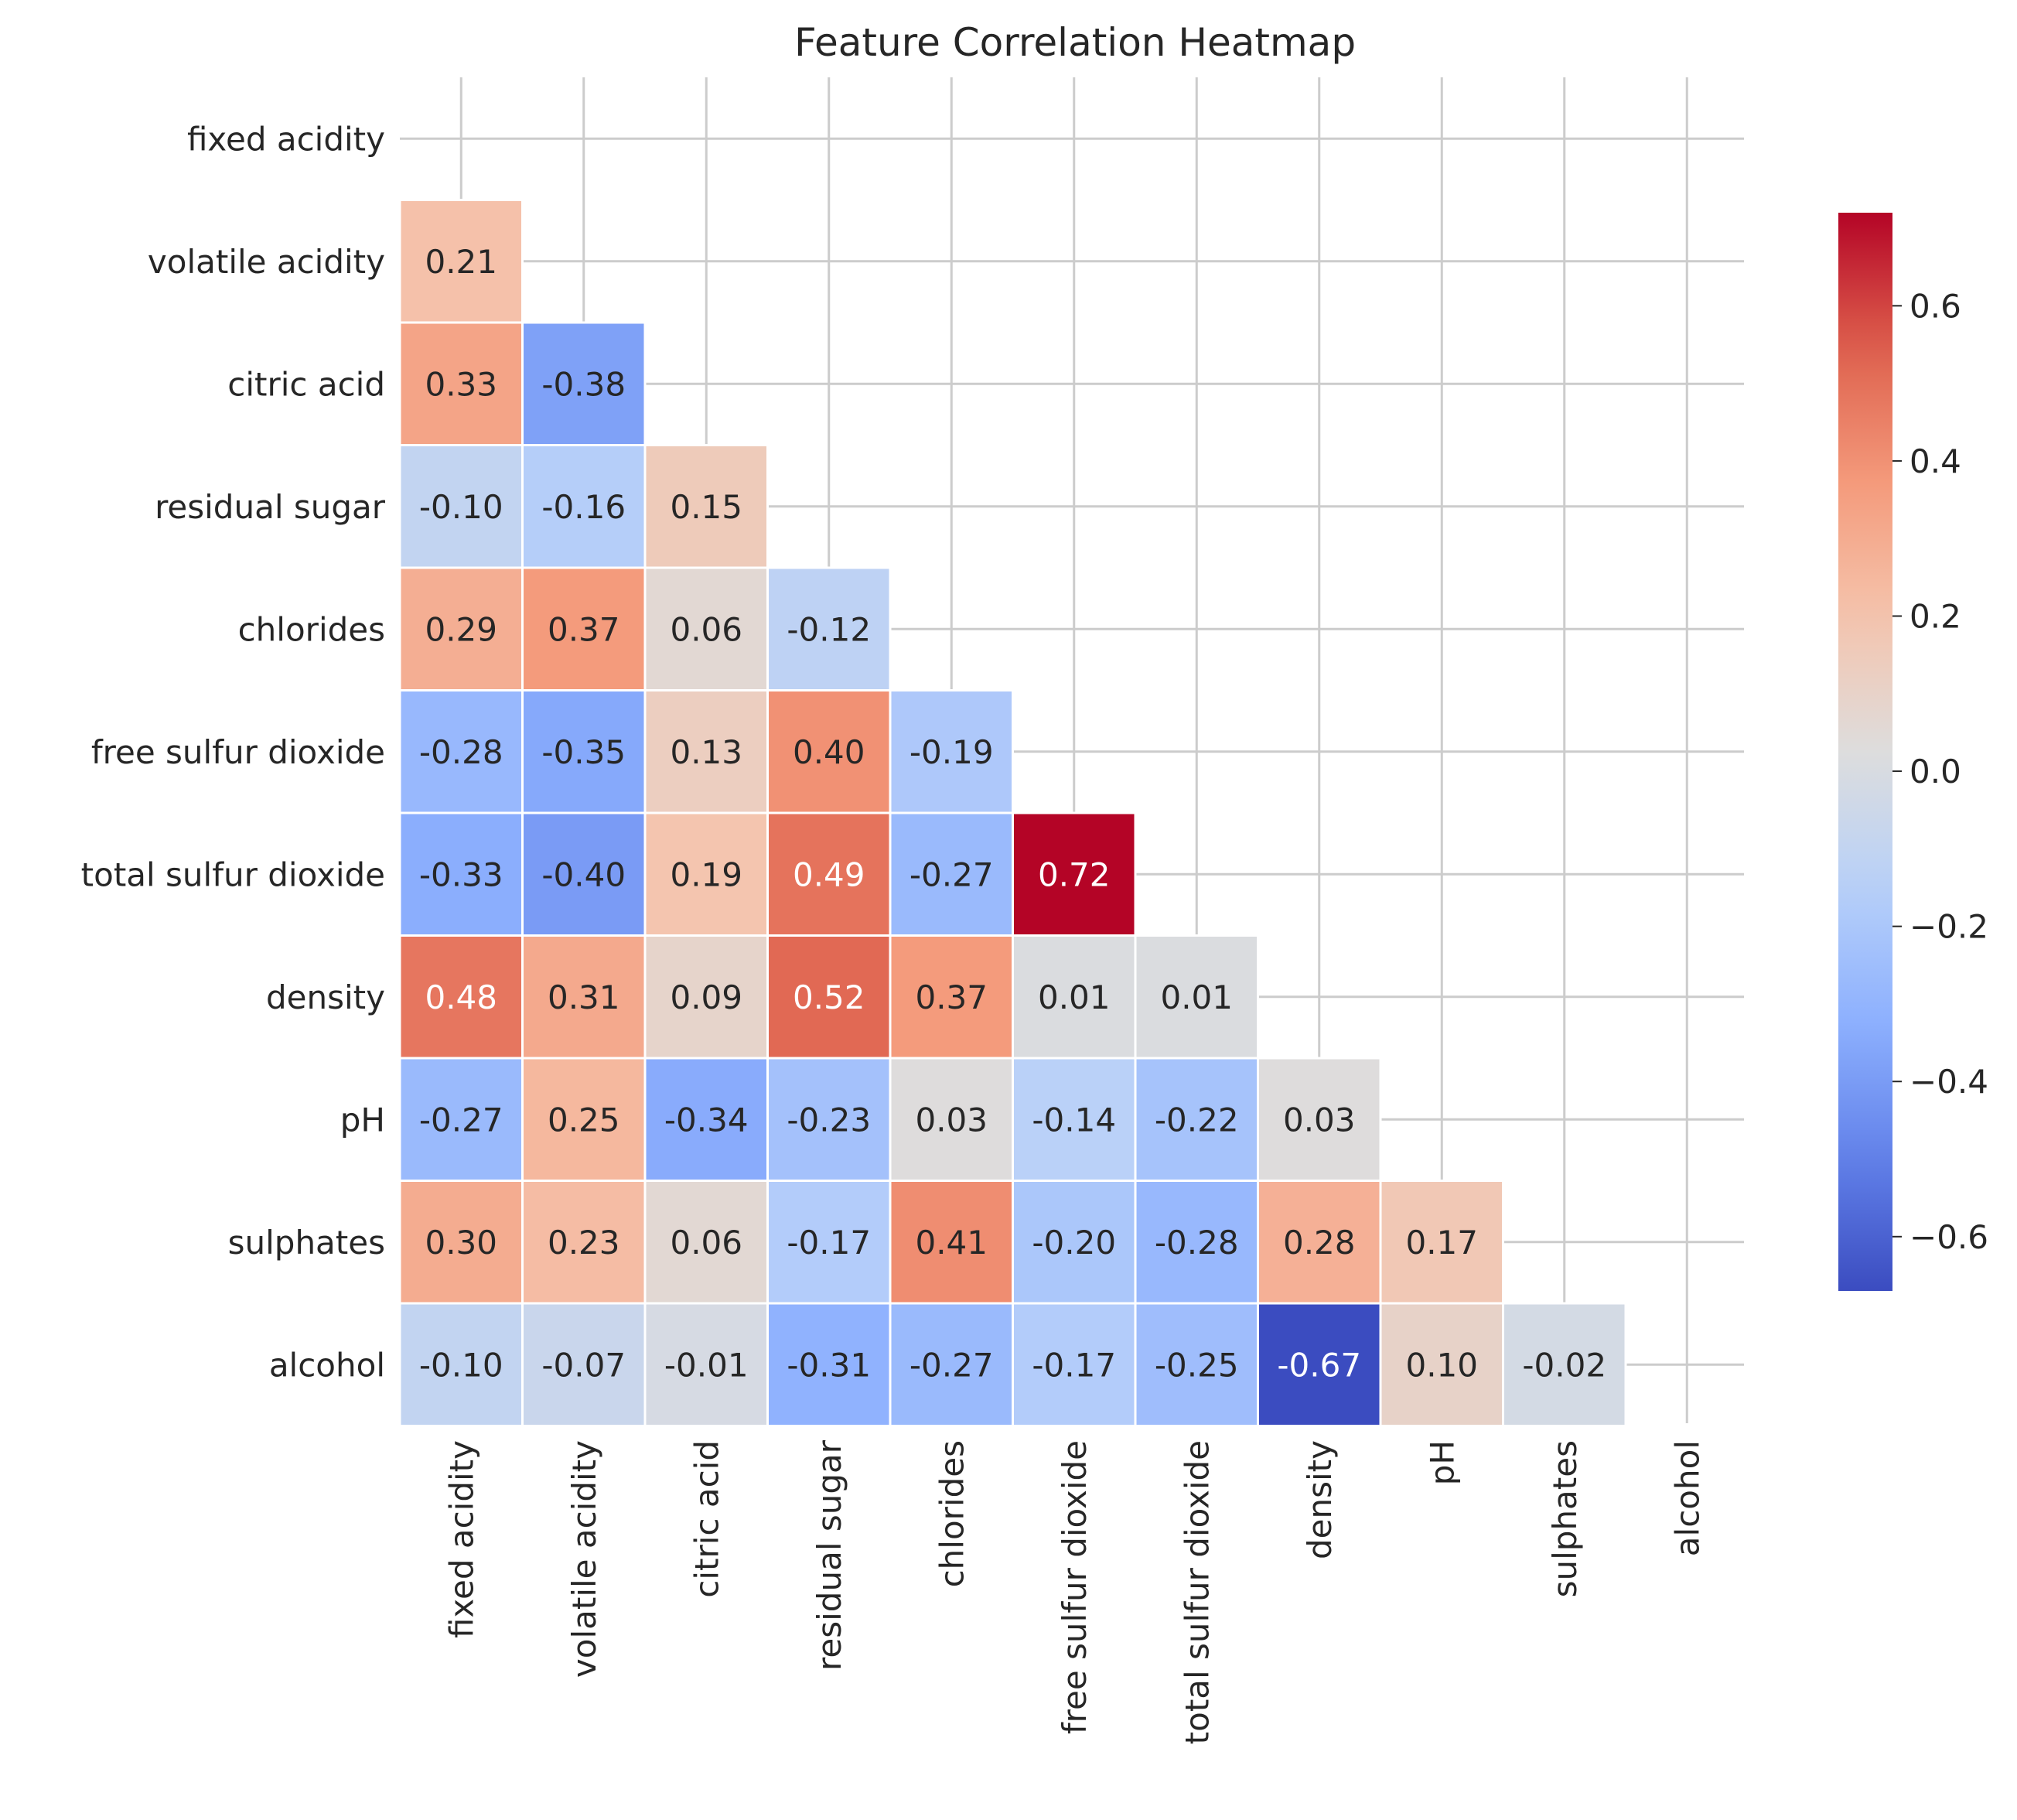 The height and width of the screenshot is (1820, 2017). Describe the element at coordinates (706, 752) in the screenshot. I see `cell-value-label: 0.13` at that location.